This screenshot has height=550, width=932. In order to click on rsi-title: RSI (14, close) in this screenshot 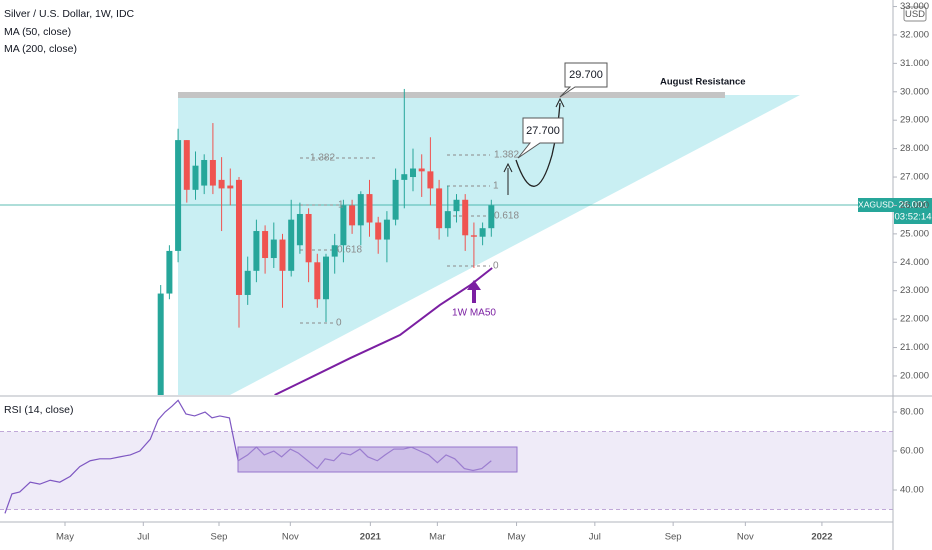, I will do `click(38, 410)`.